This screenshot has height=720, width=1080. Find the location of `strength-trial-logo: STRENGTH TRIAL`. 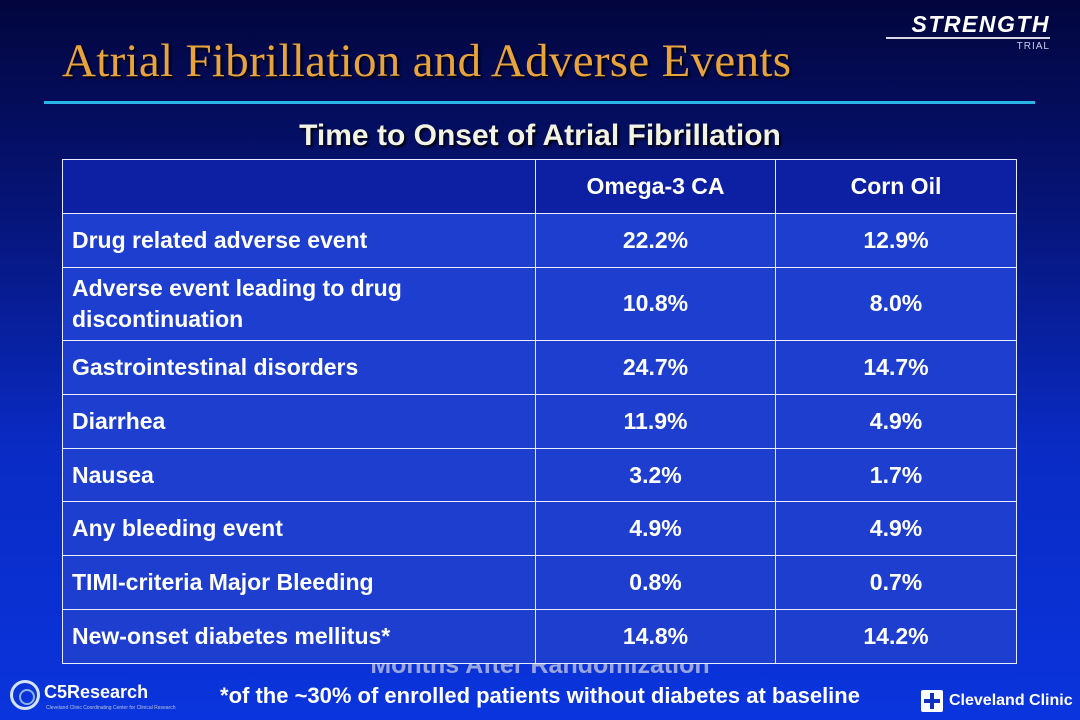

strength-trial-logo: STRENGTH TRIAL is located at coordinates (968, 32).